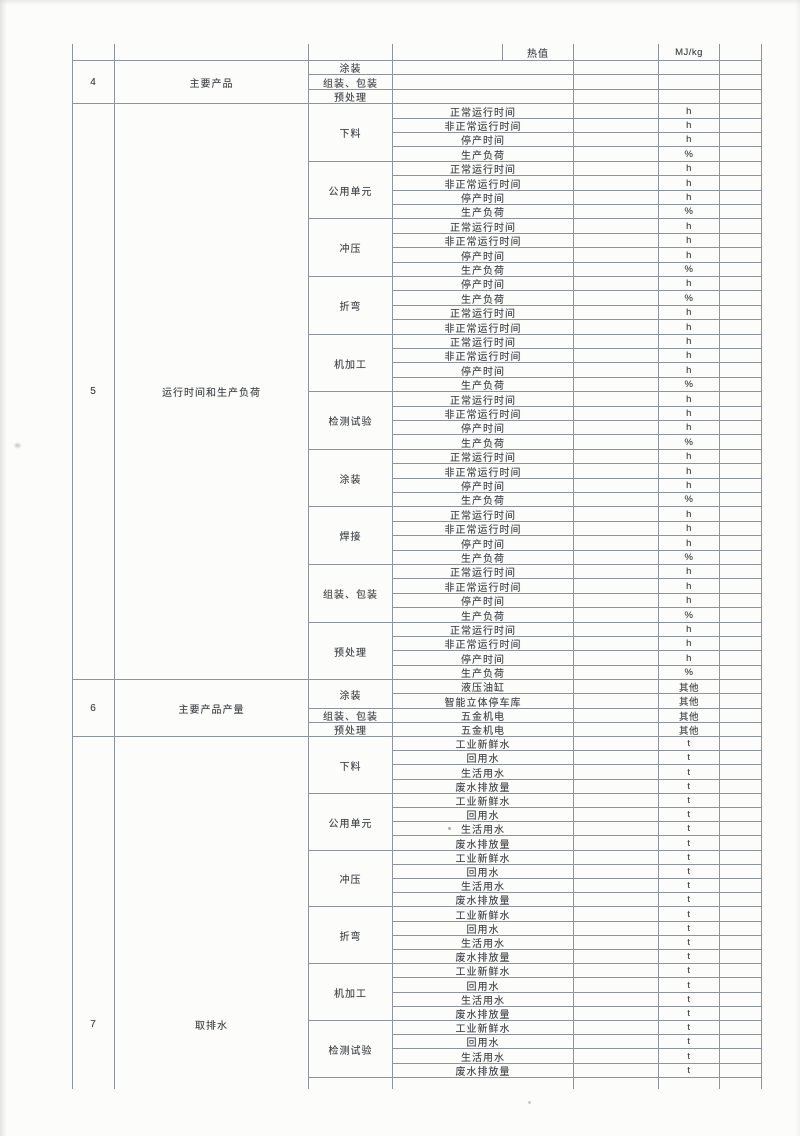  What do you see at coordinates (483, 686) in the screenshot?
I see `item-cell: 液压油缸` at bounding box center [483, 686].